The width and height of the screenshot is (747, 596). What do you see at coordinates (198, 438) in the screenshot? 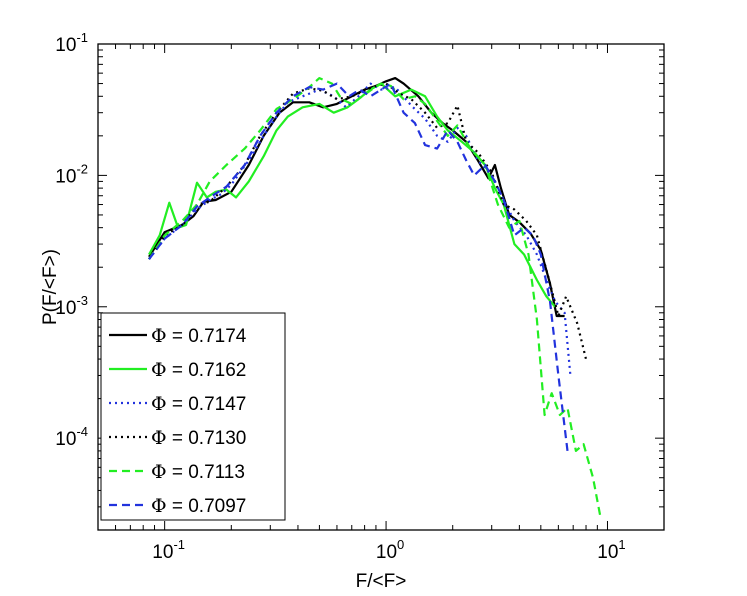
I see `legend-label: Φ = 0.7130` at bounding box center [198, 438].